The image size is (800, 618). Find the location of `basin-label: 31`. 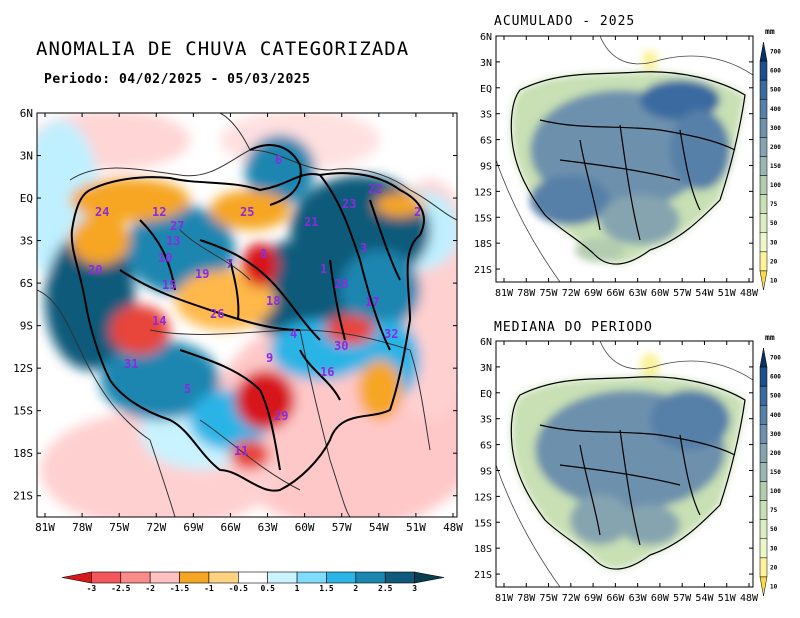

basin-label: 31 is located at coordinates (131, 364).